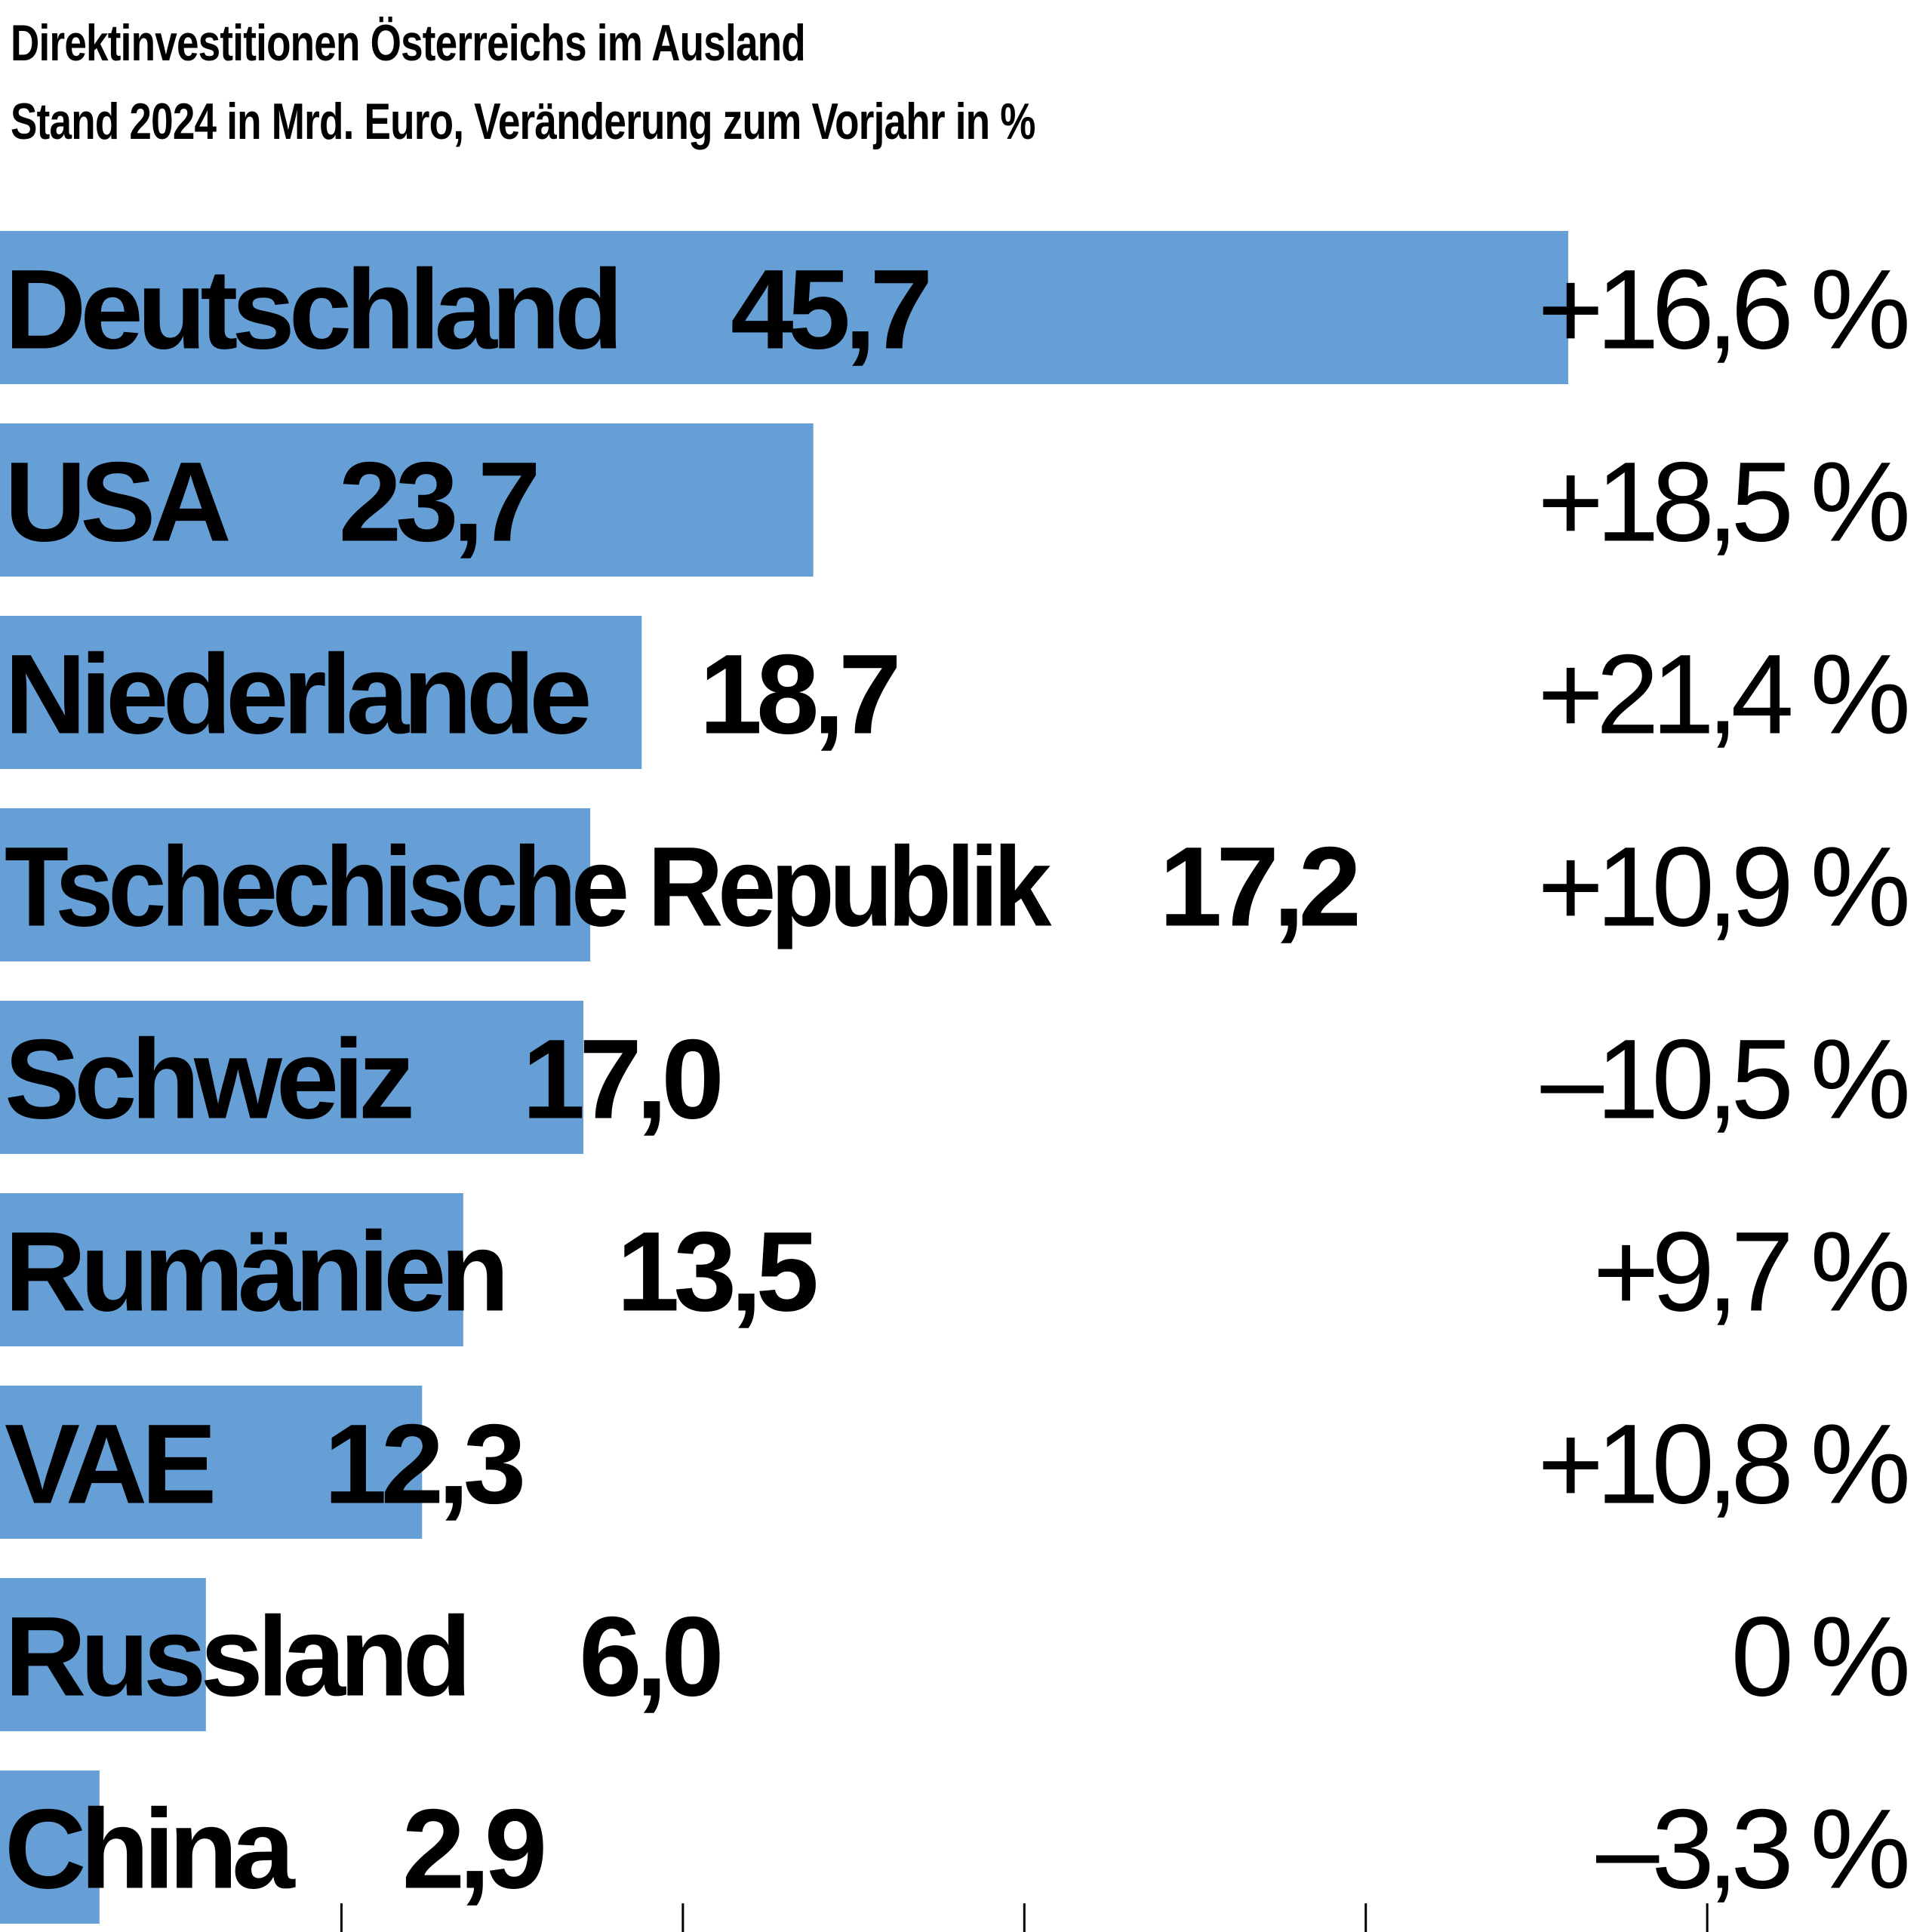 Image resolution: width=1932 pixels, height=1932 pixels. I want to click on value-label: 45,7, so click(829, 309).